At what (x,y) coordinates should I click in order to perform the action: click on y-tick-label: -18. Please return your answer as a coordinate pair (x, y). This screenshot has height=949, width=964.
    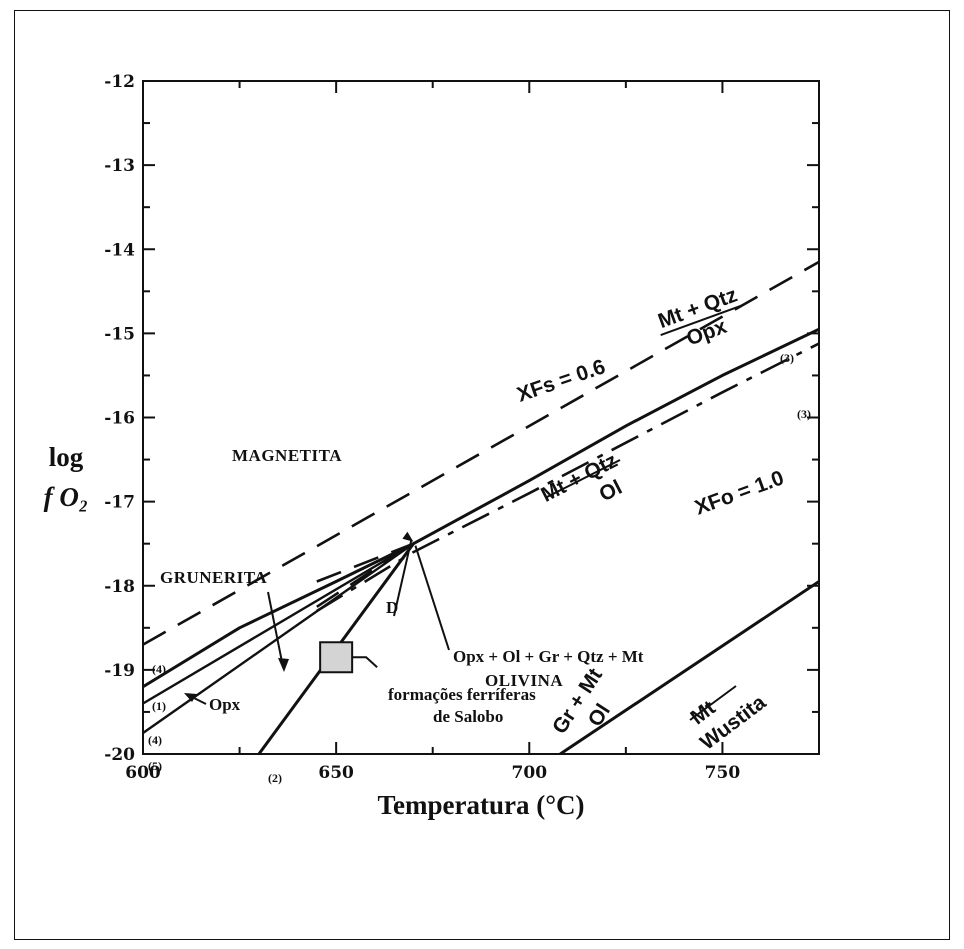
    Looking at the image, I should click on (119, 587).